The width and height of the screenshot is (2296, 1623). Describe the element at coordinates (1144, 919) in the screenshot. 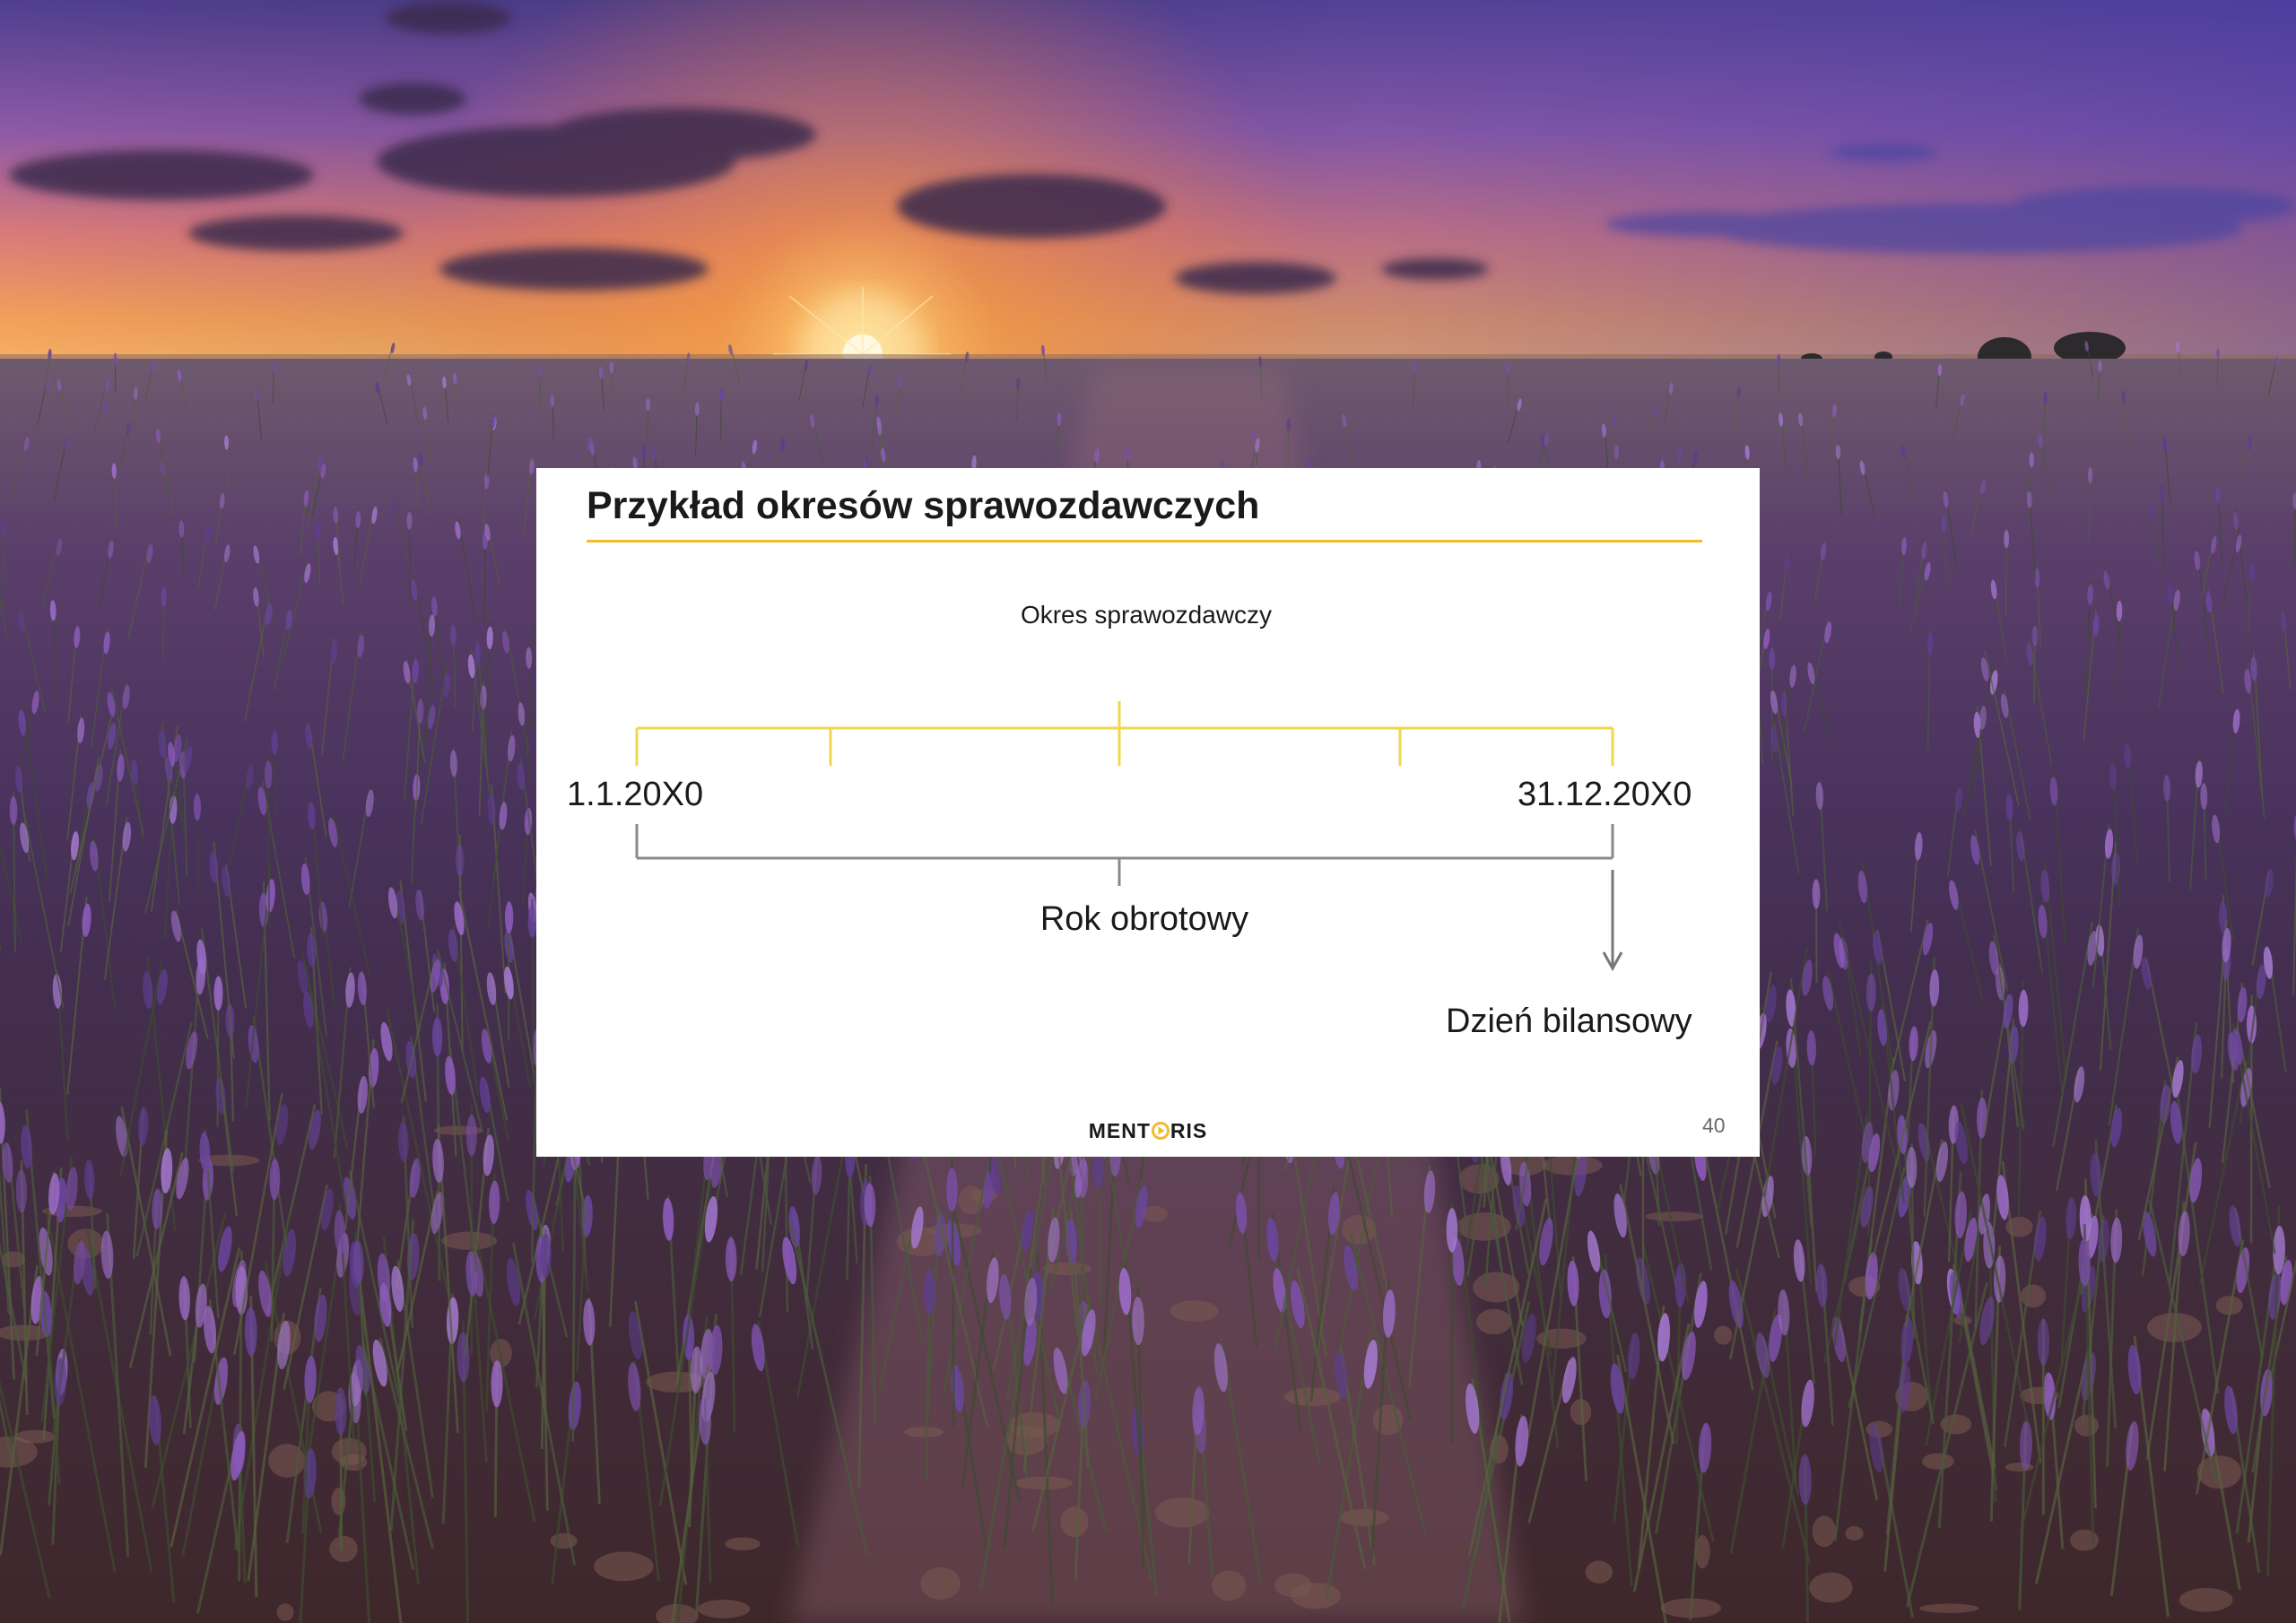

I see `financial-year-label: Rok obrotowy` at that location.